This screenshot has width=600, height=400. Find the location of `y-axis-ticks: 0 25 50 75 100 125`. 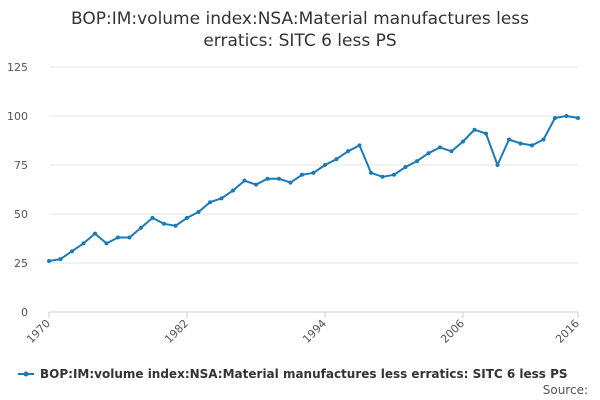

y-axis-ticks: 0 25 50 75 100 125 is located at coordinates (17, 190).